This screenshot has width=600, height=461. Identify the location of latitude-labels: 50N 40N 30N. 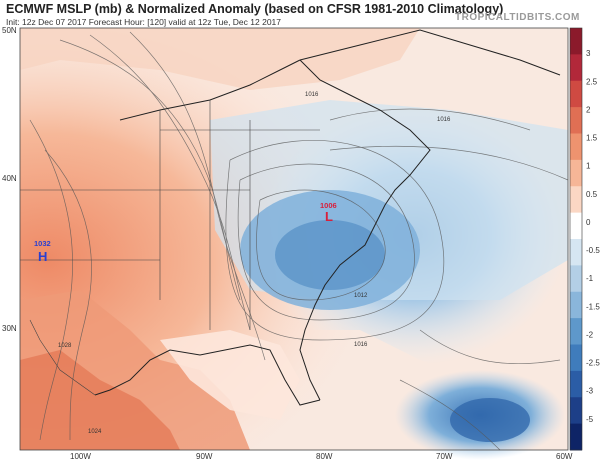
(9, 179).